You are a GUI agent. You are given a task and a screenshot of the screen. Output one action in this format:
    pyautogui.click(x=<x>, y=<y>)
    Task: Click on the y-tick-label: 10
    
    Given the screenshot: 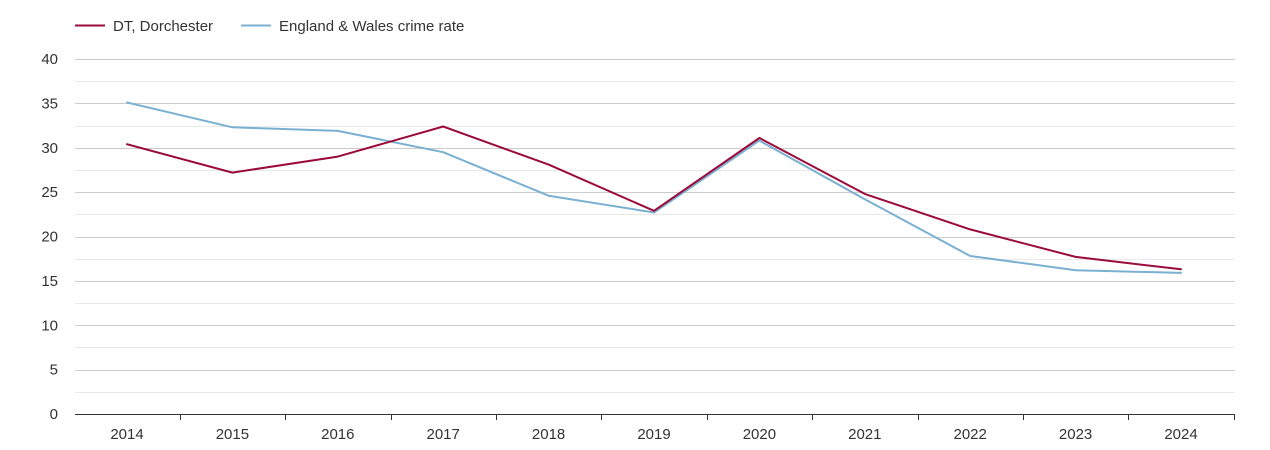 What is the action you would take?
    pyautogui.click(x=49, y=325)
    